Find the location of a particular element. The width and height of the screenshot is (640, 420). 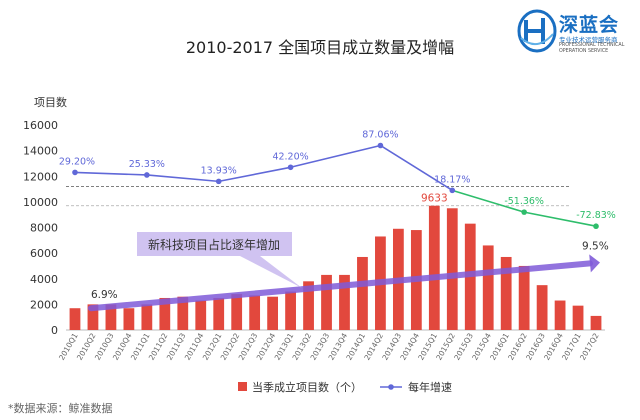

legend-line-marker is located at coordinates (391, 387).